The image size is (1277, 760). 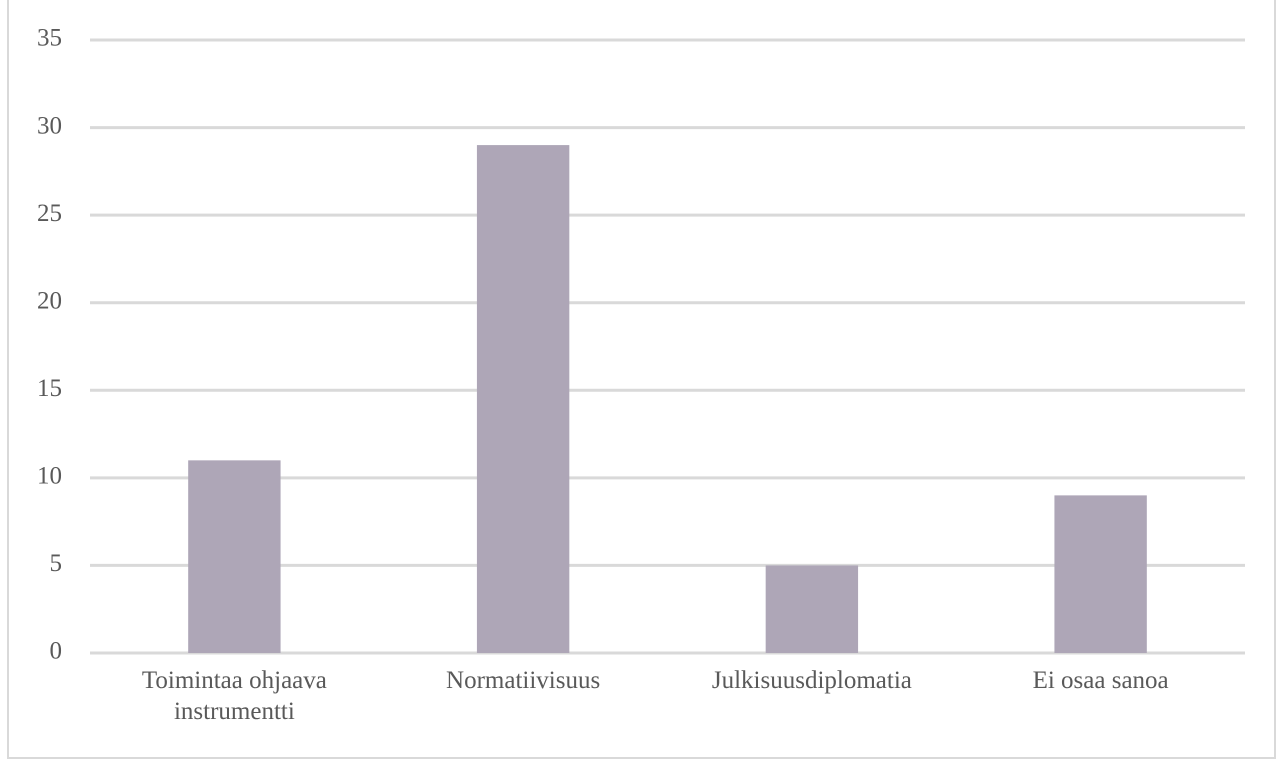 What do you see at coordinates (49, 300) in the screenshot?
I see `y-tick-label: 20` at bounding box center [49, 300].